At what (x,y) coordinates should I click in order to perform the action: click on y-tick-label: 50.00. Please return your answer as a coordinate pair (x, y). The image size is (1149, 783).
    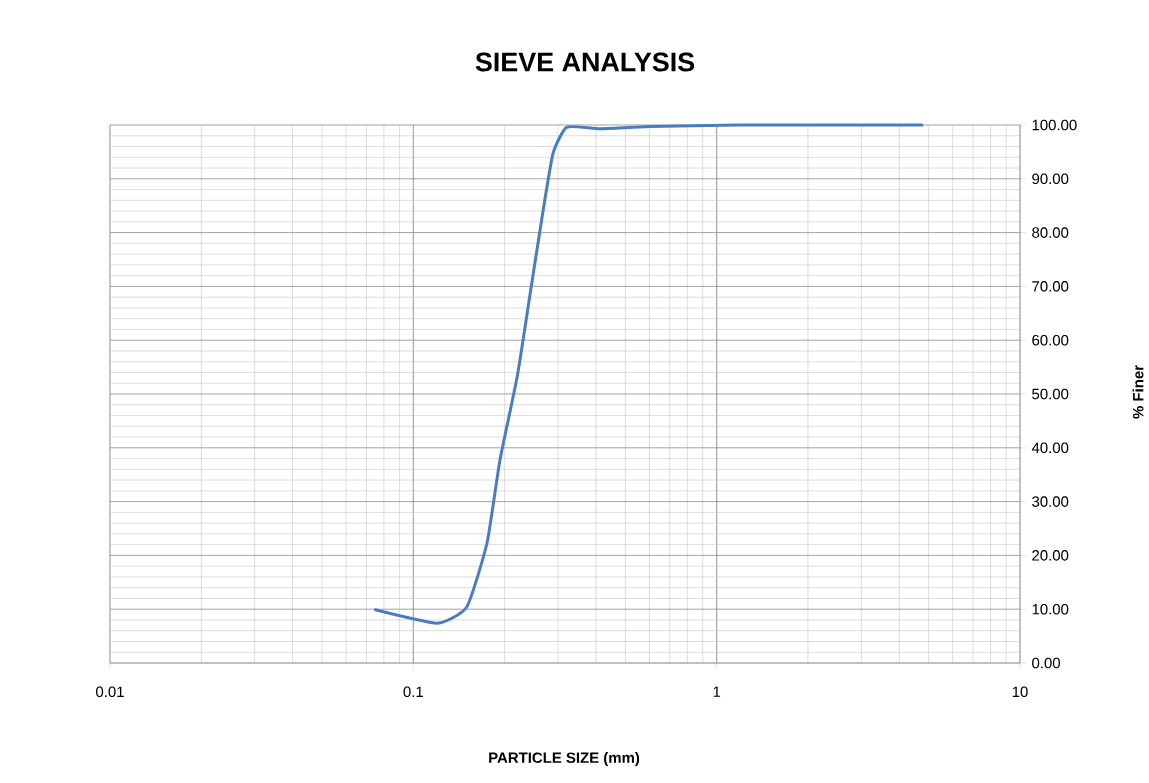
    Looking at the image, I should click on (1050, 394).